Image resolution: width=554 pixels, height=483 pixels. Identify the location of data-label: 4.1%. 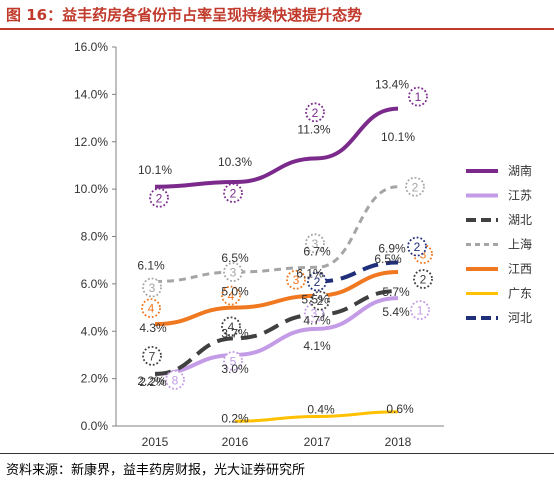
(317, 346).